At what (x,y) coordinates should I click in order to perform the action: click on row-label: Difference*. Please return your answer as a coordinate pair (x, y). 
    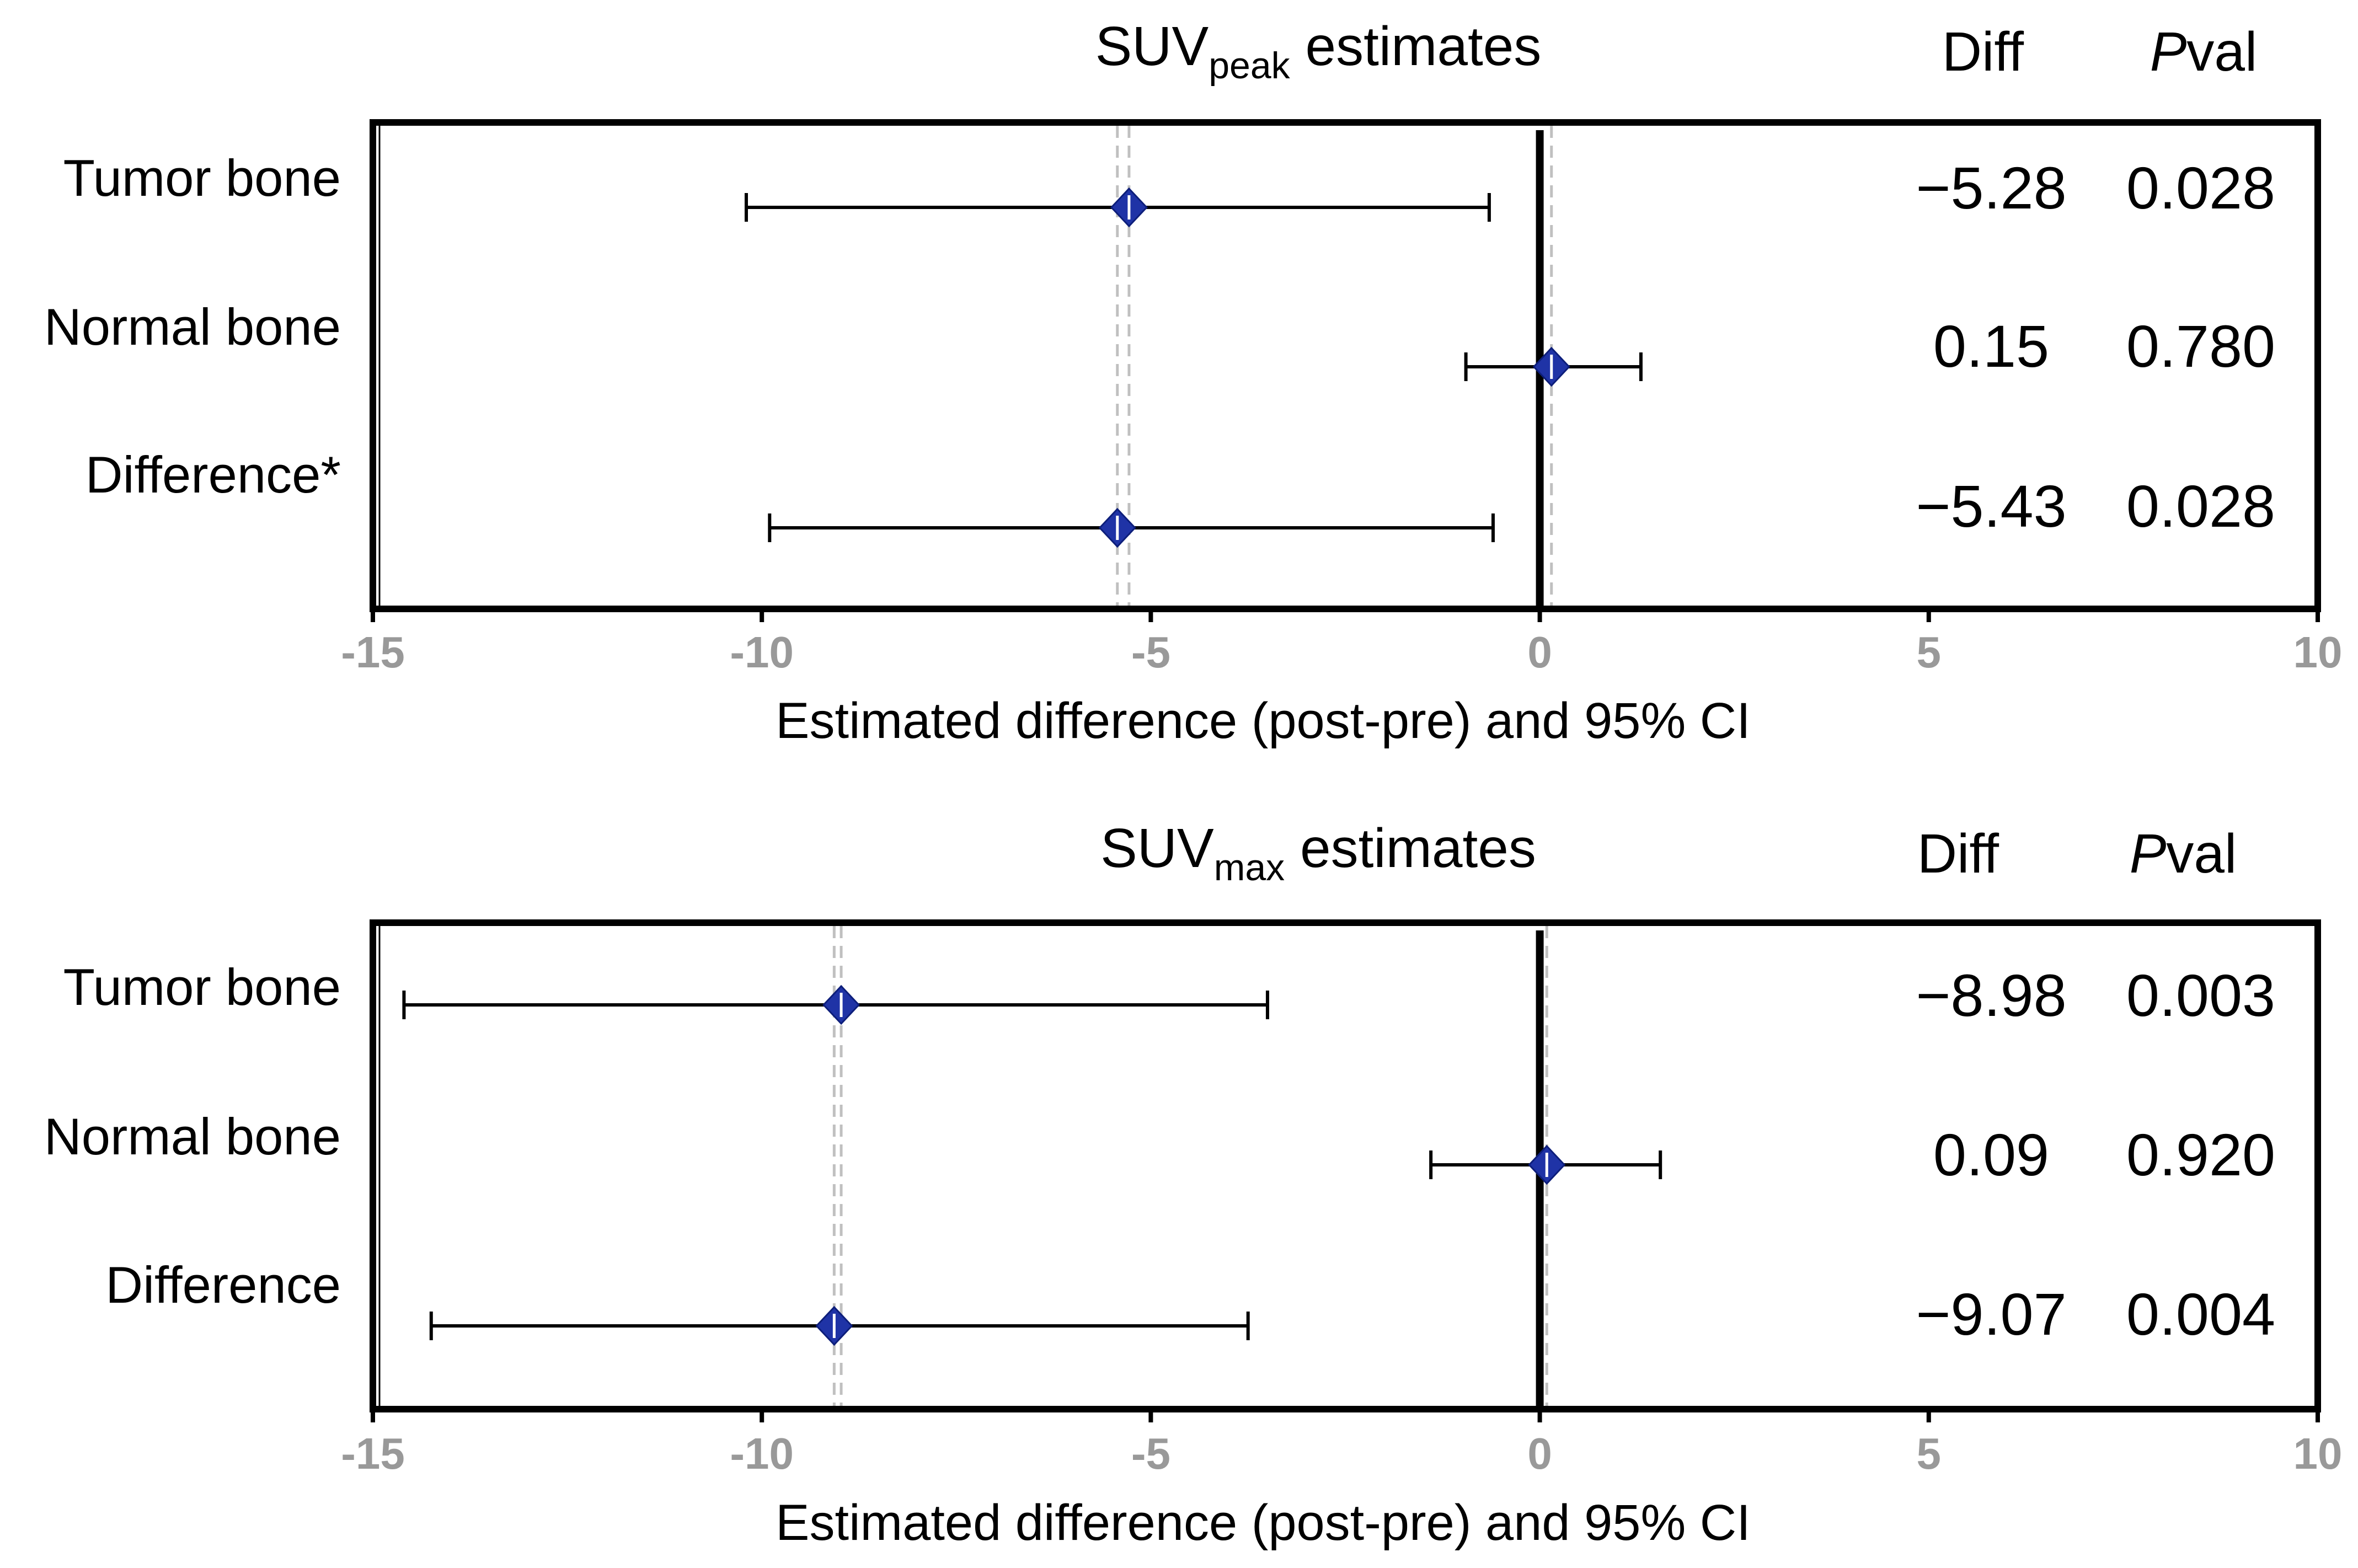
    Looking at the image, I should click on (213, 475).